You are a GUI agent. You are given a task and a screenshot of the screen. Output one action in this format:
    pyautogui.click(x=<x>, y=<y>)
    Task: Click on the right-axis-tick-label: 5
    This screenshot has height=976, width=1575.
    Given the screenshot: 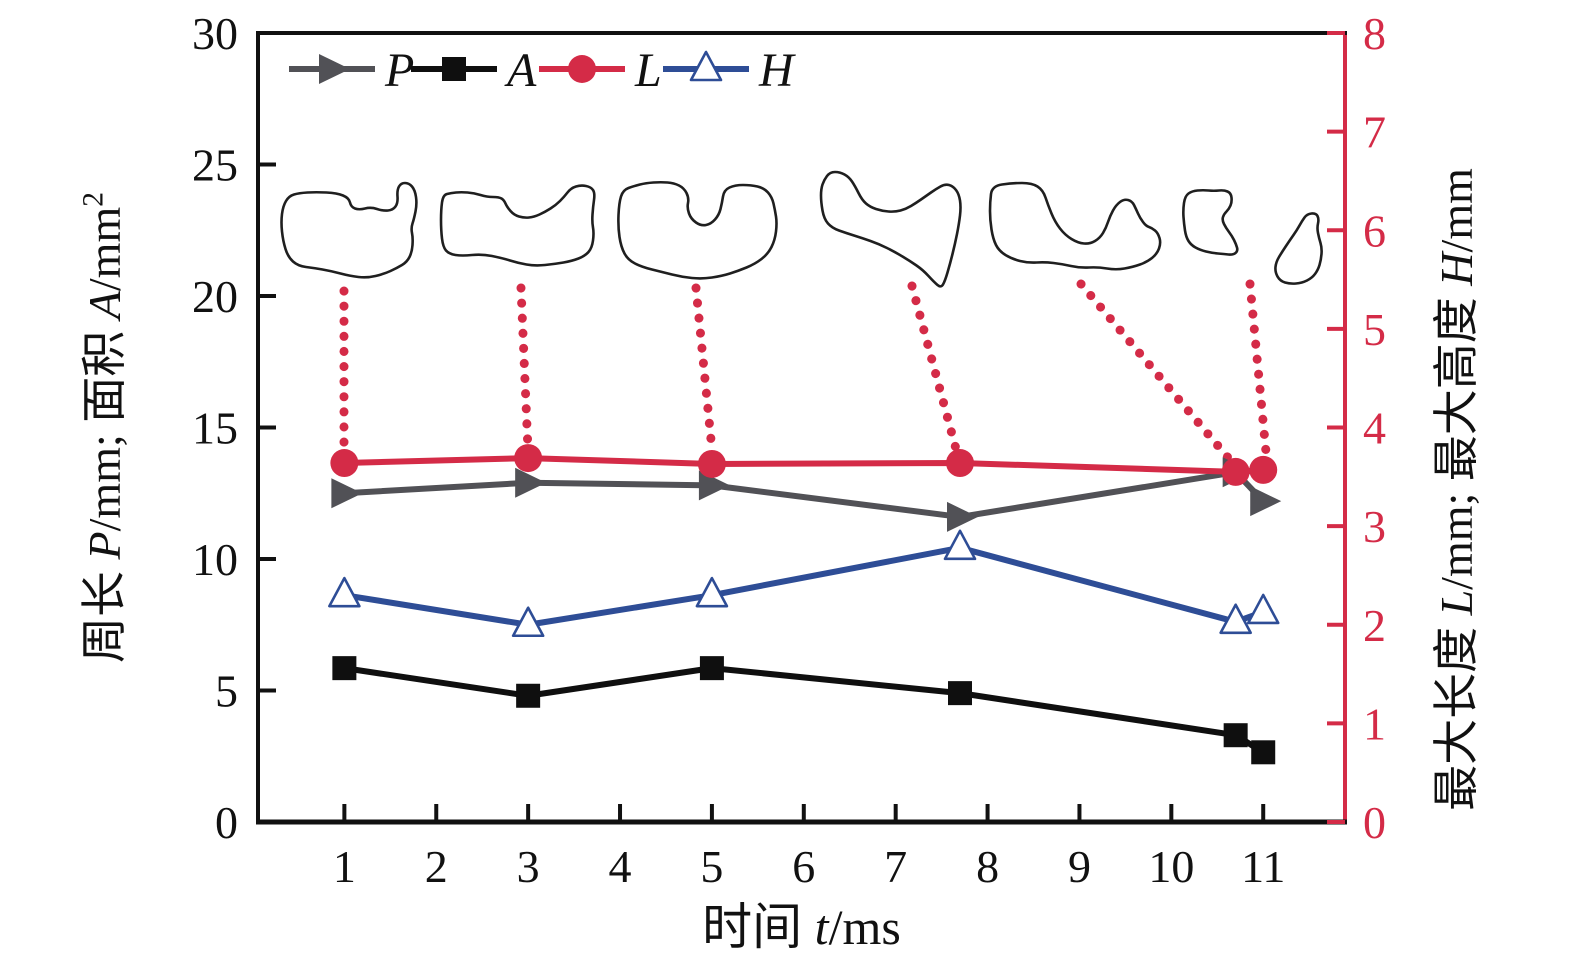 What is the action you would take?
    pyautogui.click(x=1374, y=329)
    